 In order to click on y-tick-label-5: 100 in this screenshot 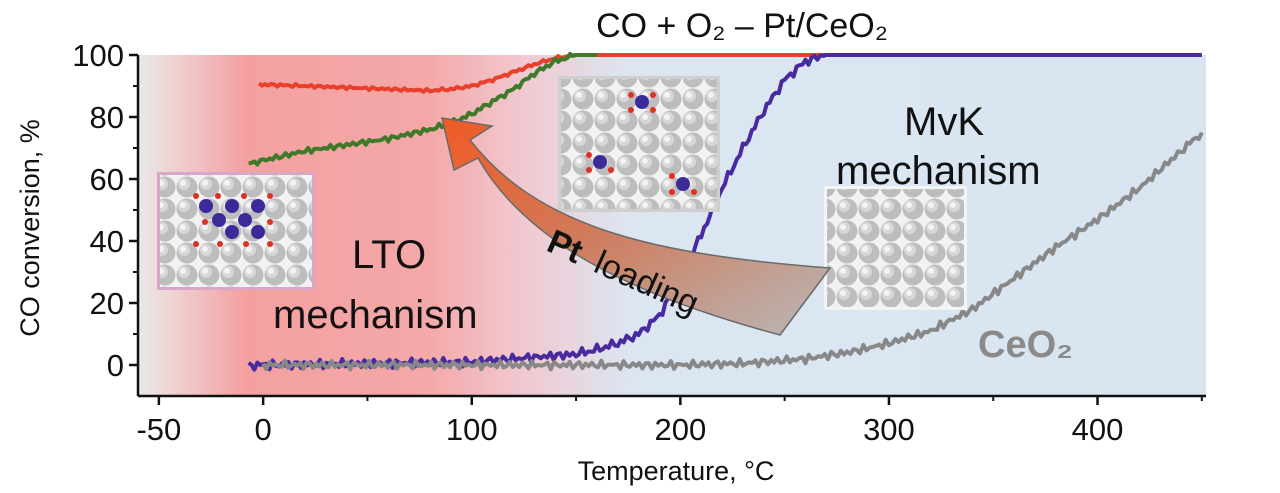, I will do `click(98, 55)`.